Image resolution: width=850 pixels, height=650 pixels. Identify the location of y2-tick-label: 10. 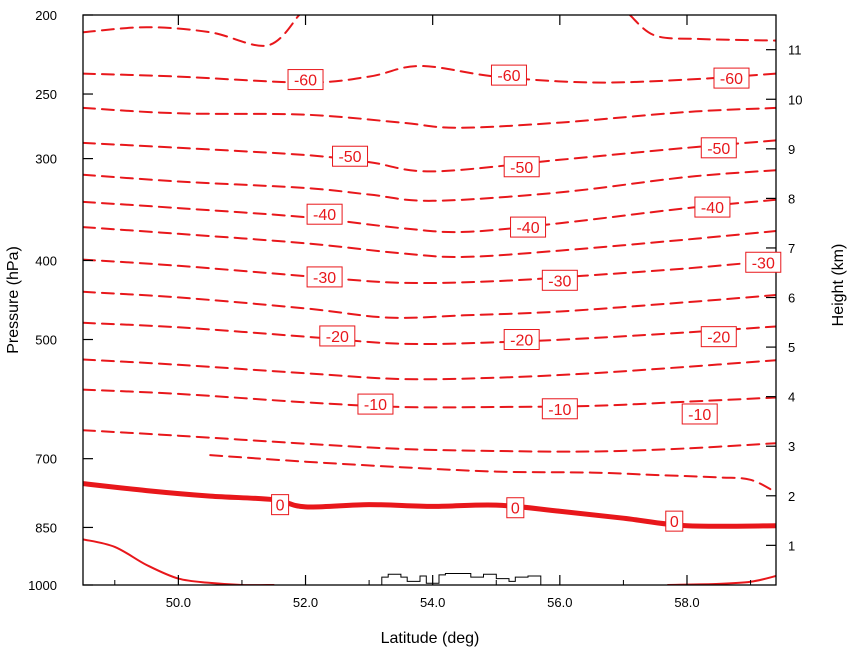
(795, 99).